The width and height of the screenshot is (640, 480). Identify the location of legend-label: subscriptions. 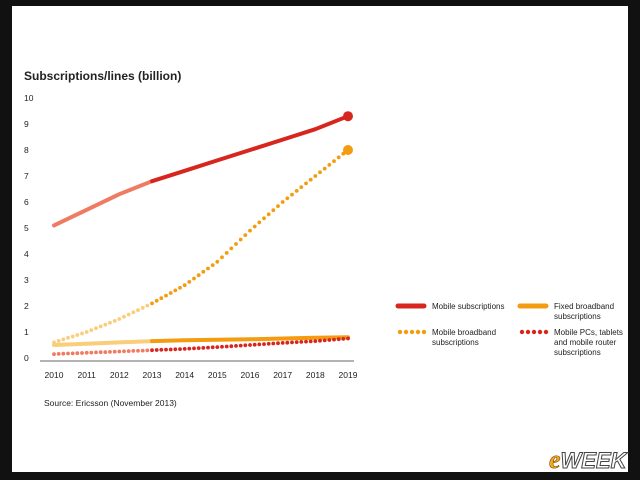
(577, 316).